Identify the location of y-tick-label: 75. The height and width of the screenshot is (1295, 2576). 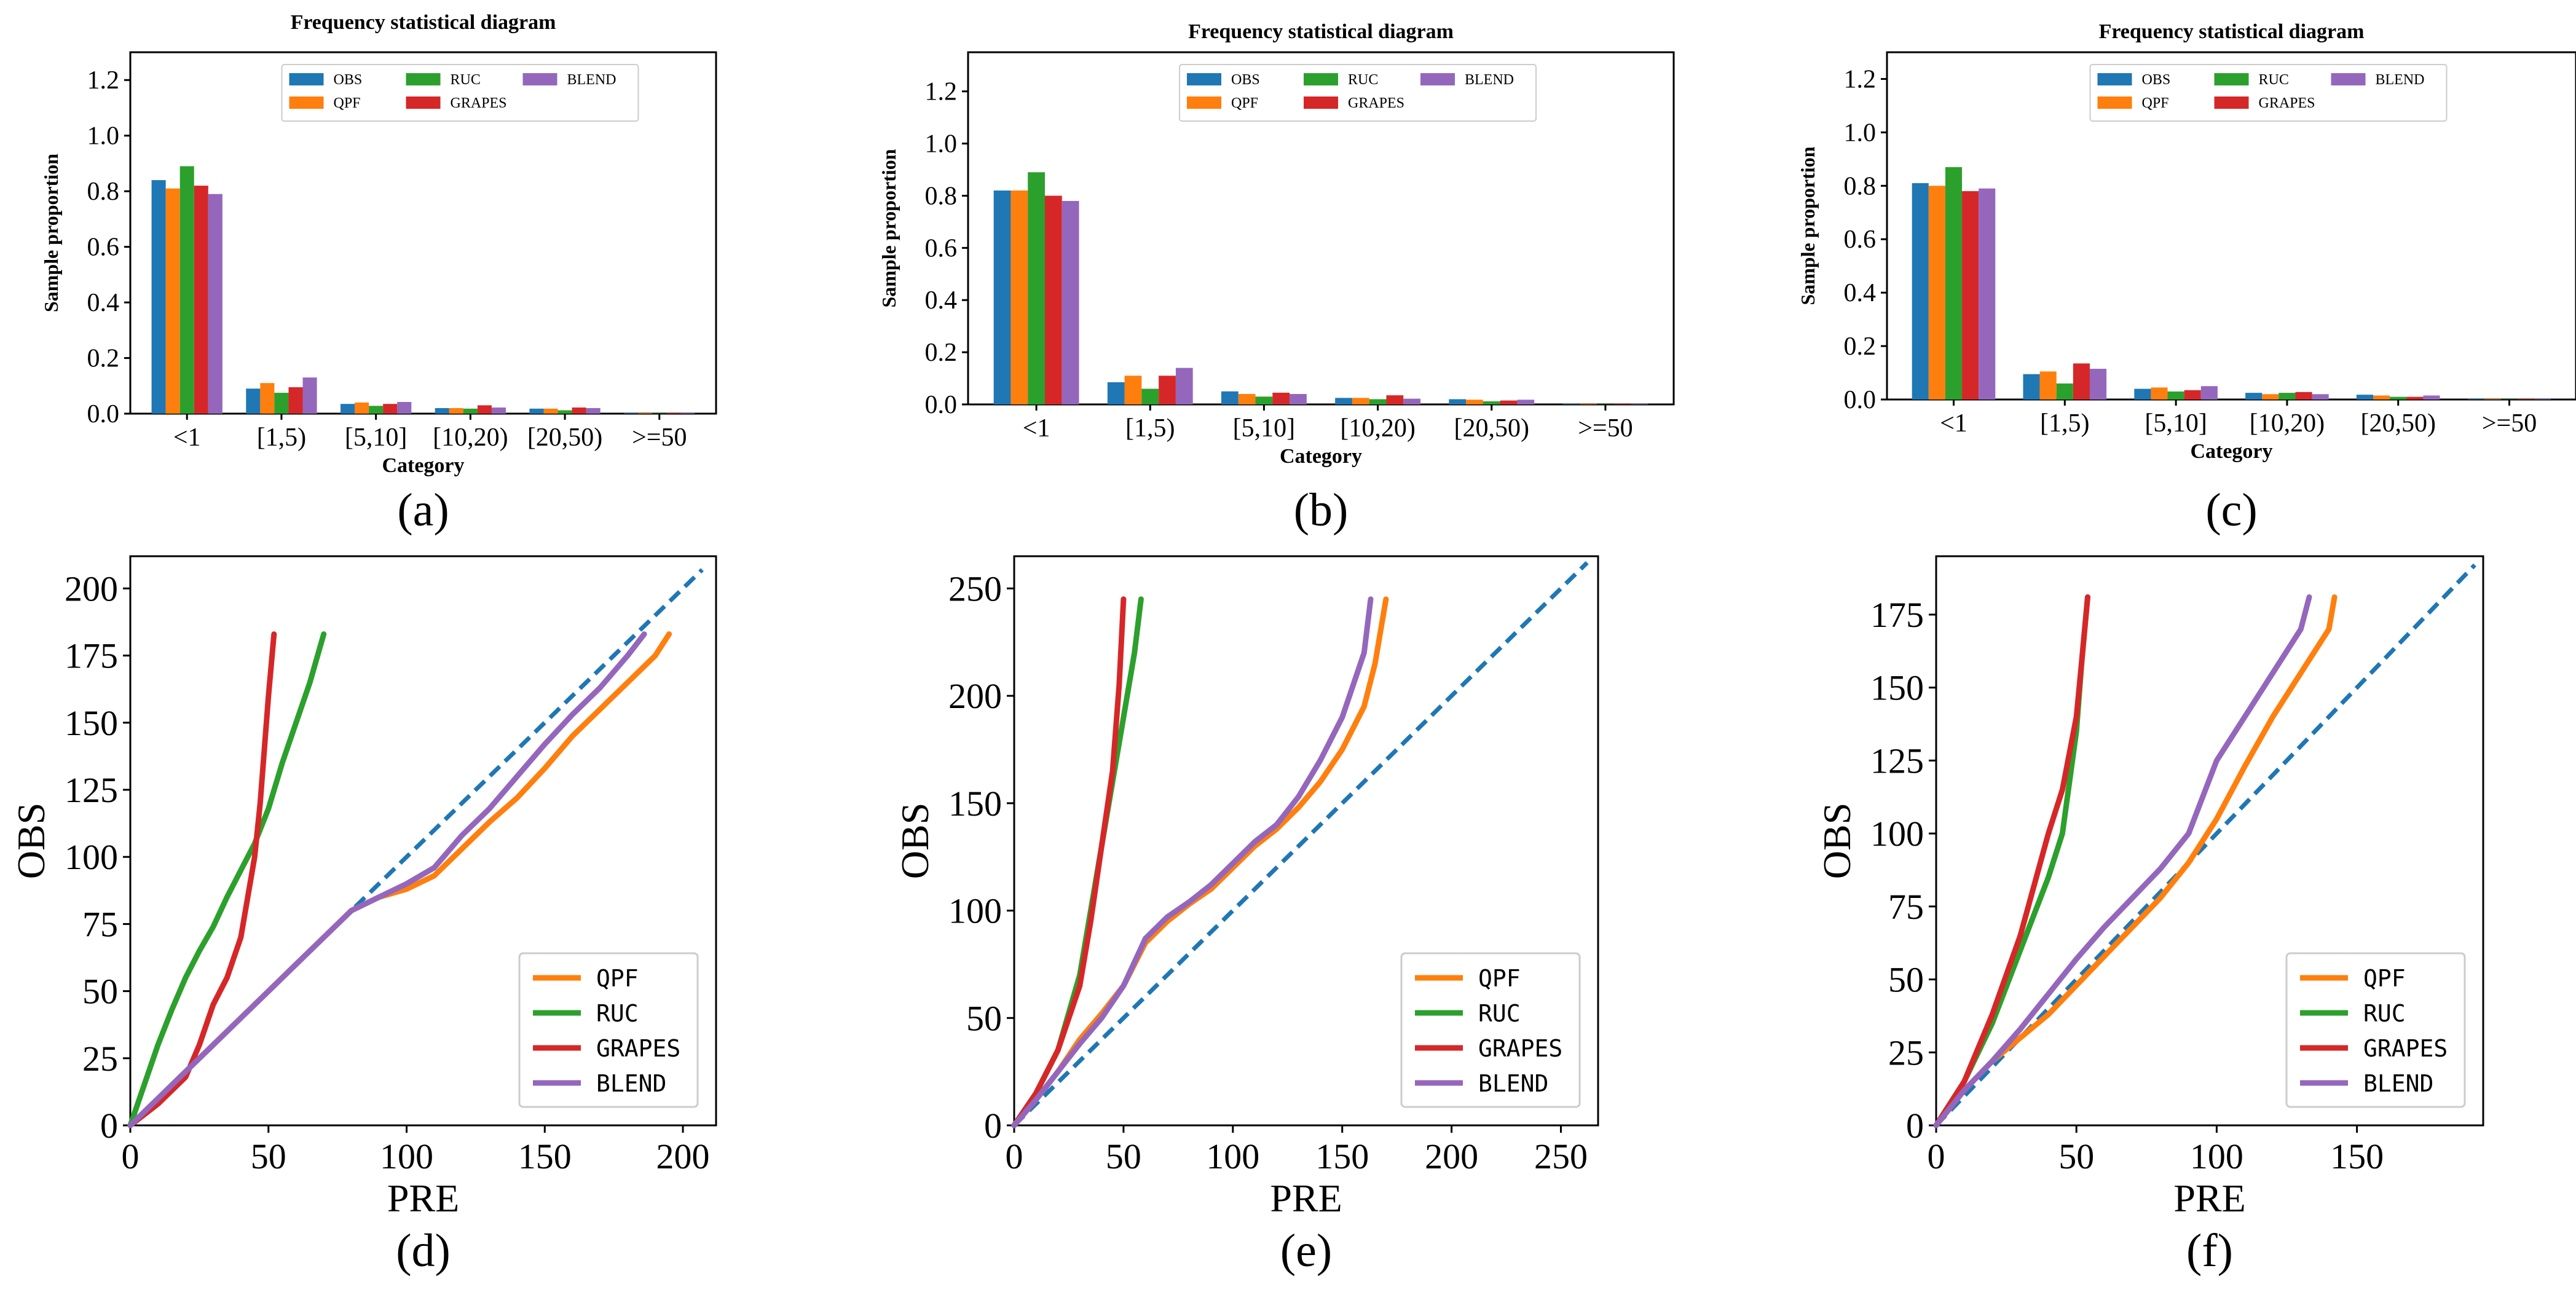
(1906, 907).